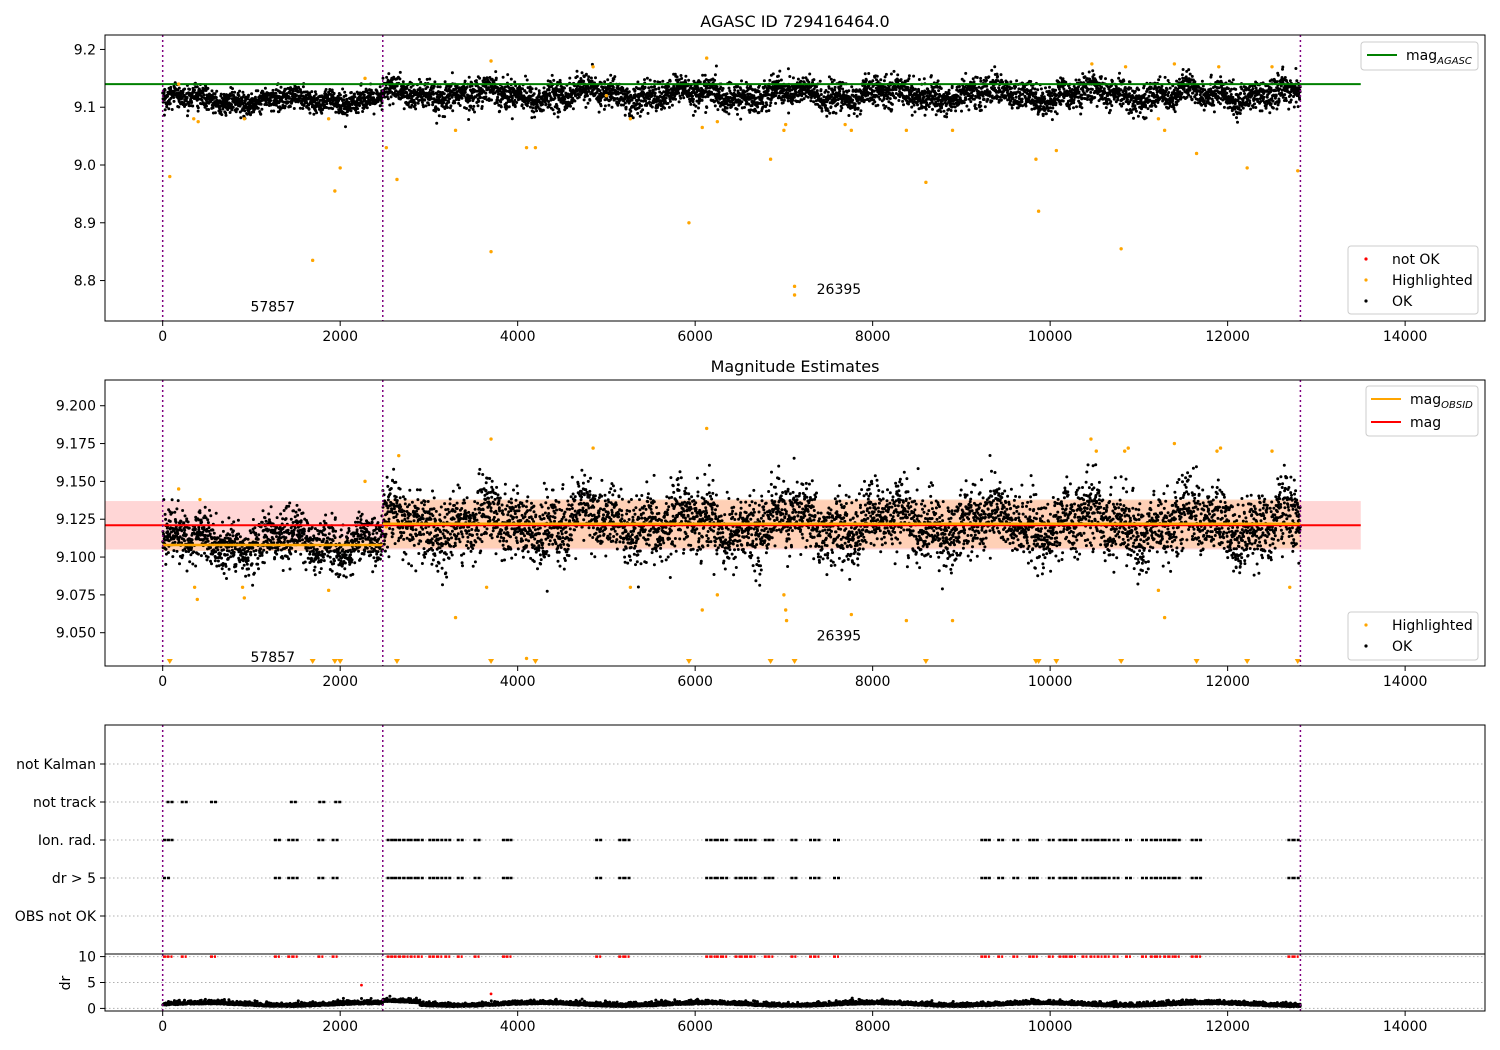  Describe the element at coordinates (66, 982) in the screenshot. I see `dr-ylabel: dr` at that location.